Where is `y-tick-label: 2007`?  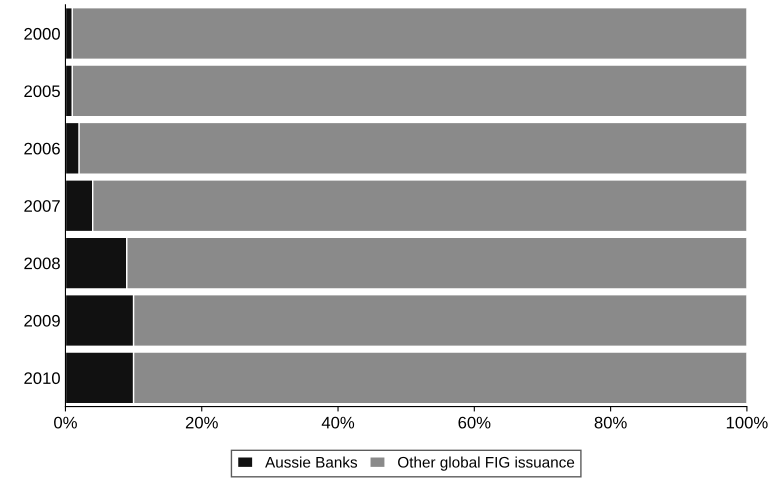 y-tick-label: 2007 is located at coordinates (42, 206).